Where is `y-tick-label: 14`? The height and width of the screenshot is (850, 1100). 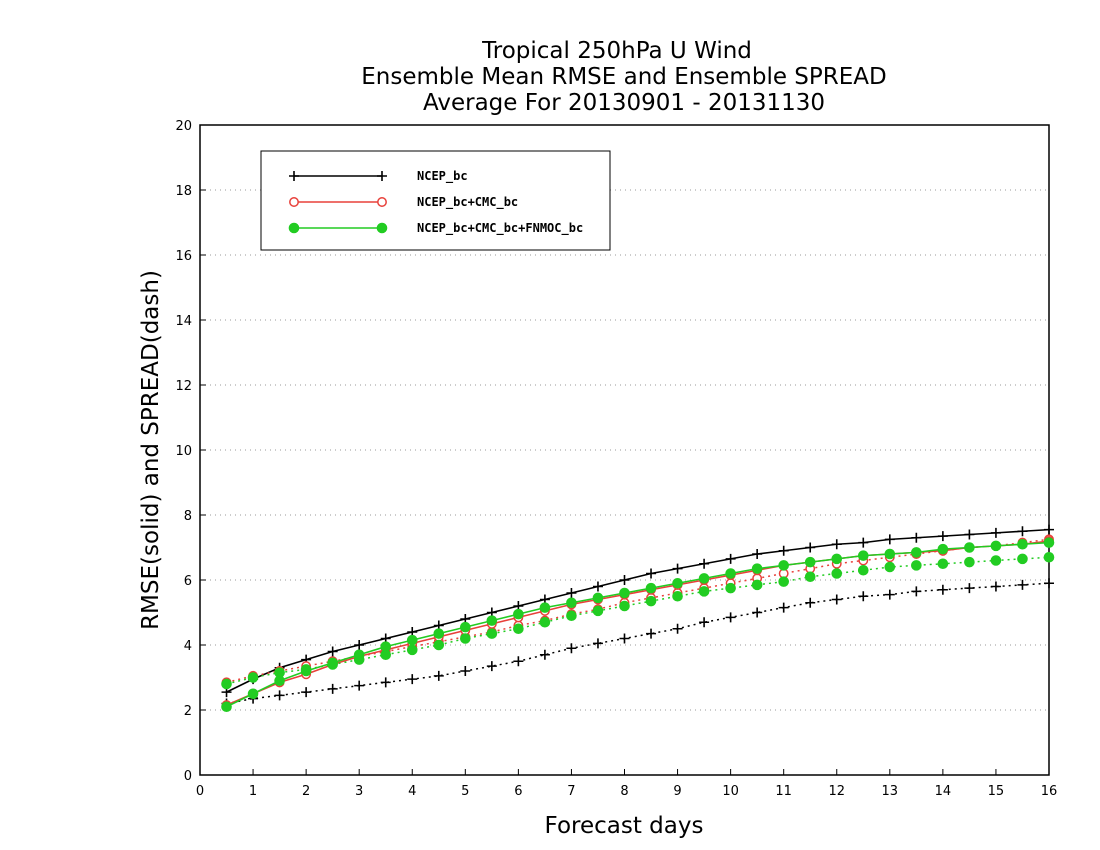 y-tick-label: 14 is located at coordinates (183, 321).